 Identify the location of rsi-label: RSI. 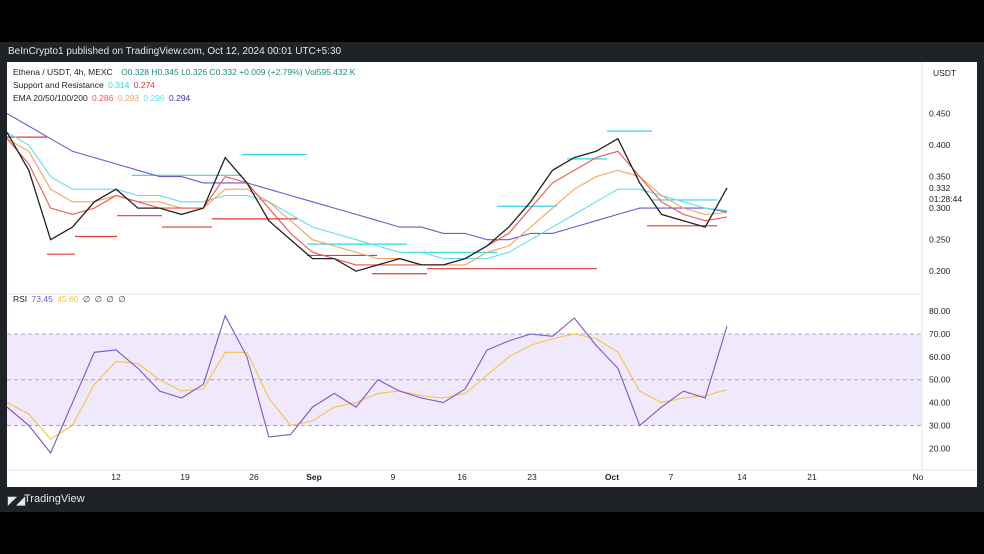
(20, 299).